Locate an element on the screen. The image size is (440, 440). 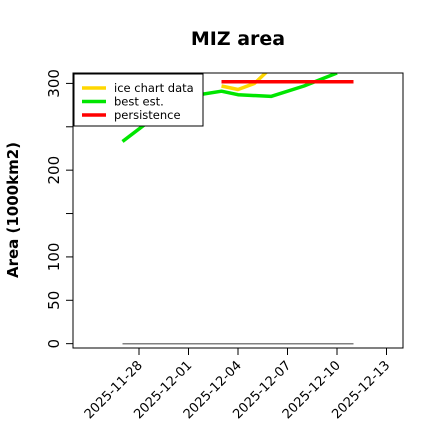
legend-label: ice chart data is located at coordinates (154, 88).